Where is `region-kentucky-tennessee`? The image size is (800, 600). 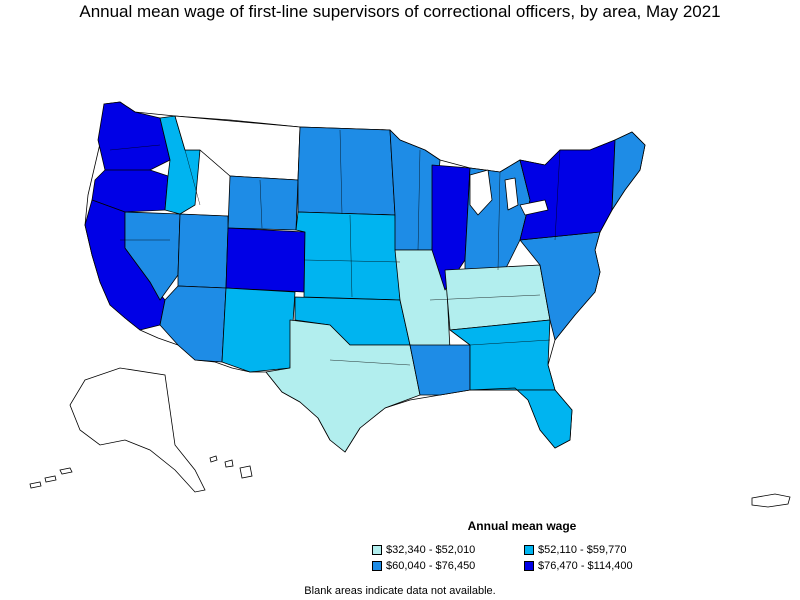
region-kentucky-tennessee is located at coordinates (497, 297).